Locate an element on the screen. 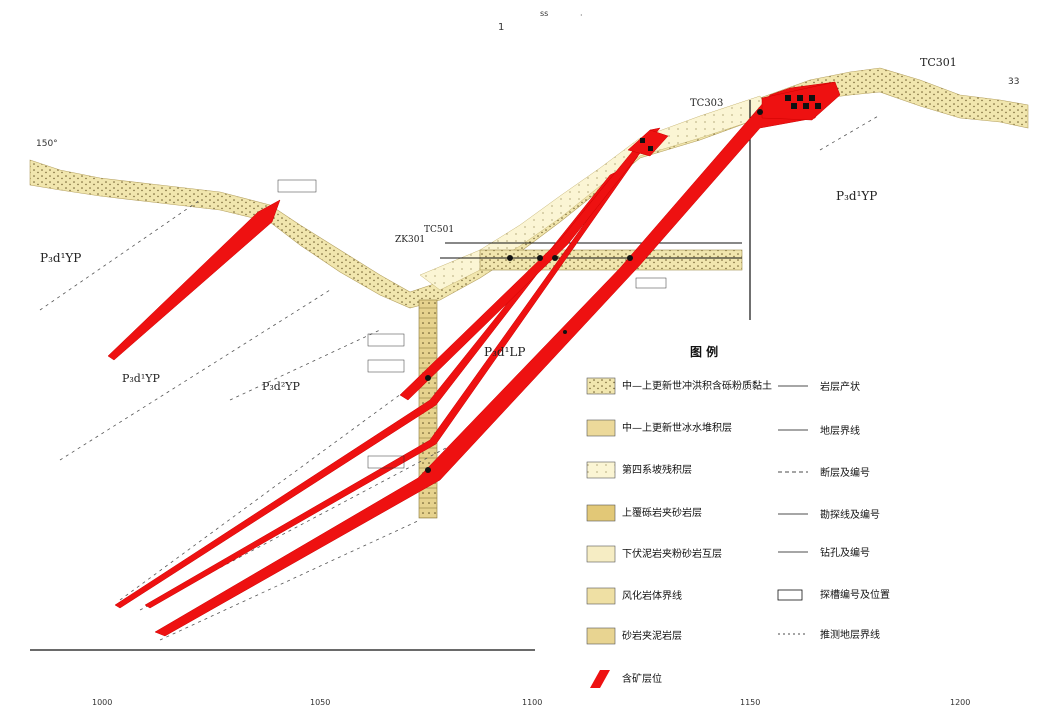 The width and height of the screenshot is (1047, 709). legend-left-2: 中—上更新世冰水堆积层 is located at coordinates (677, 427).